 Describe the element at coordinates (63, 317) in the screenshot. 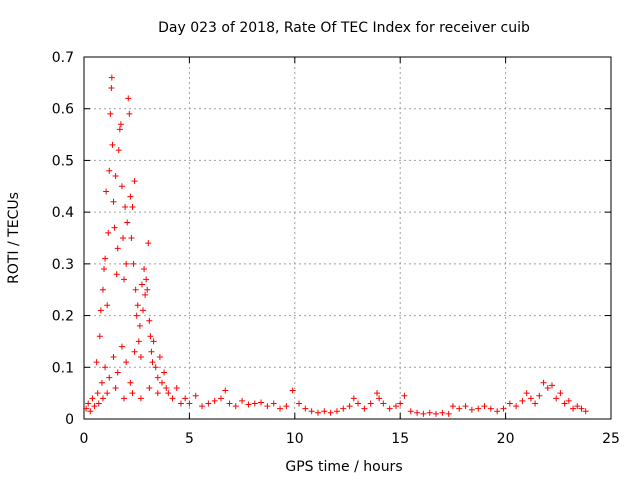

I see `y-tick-label: 0.2` at that location.